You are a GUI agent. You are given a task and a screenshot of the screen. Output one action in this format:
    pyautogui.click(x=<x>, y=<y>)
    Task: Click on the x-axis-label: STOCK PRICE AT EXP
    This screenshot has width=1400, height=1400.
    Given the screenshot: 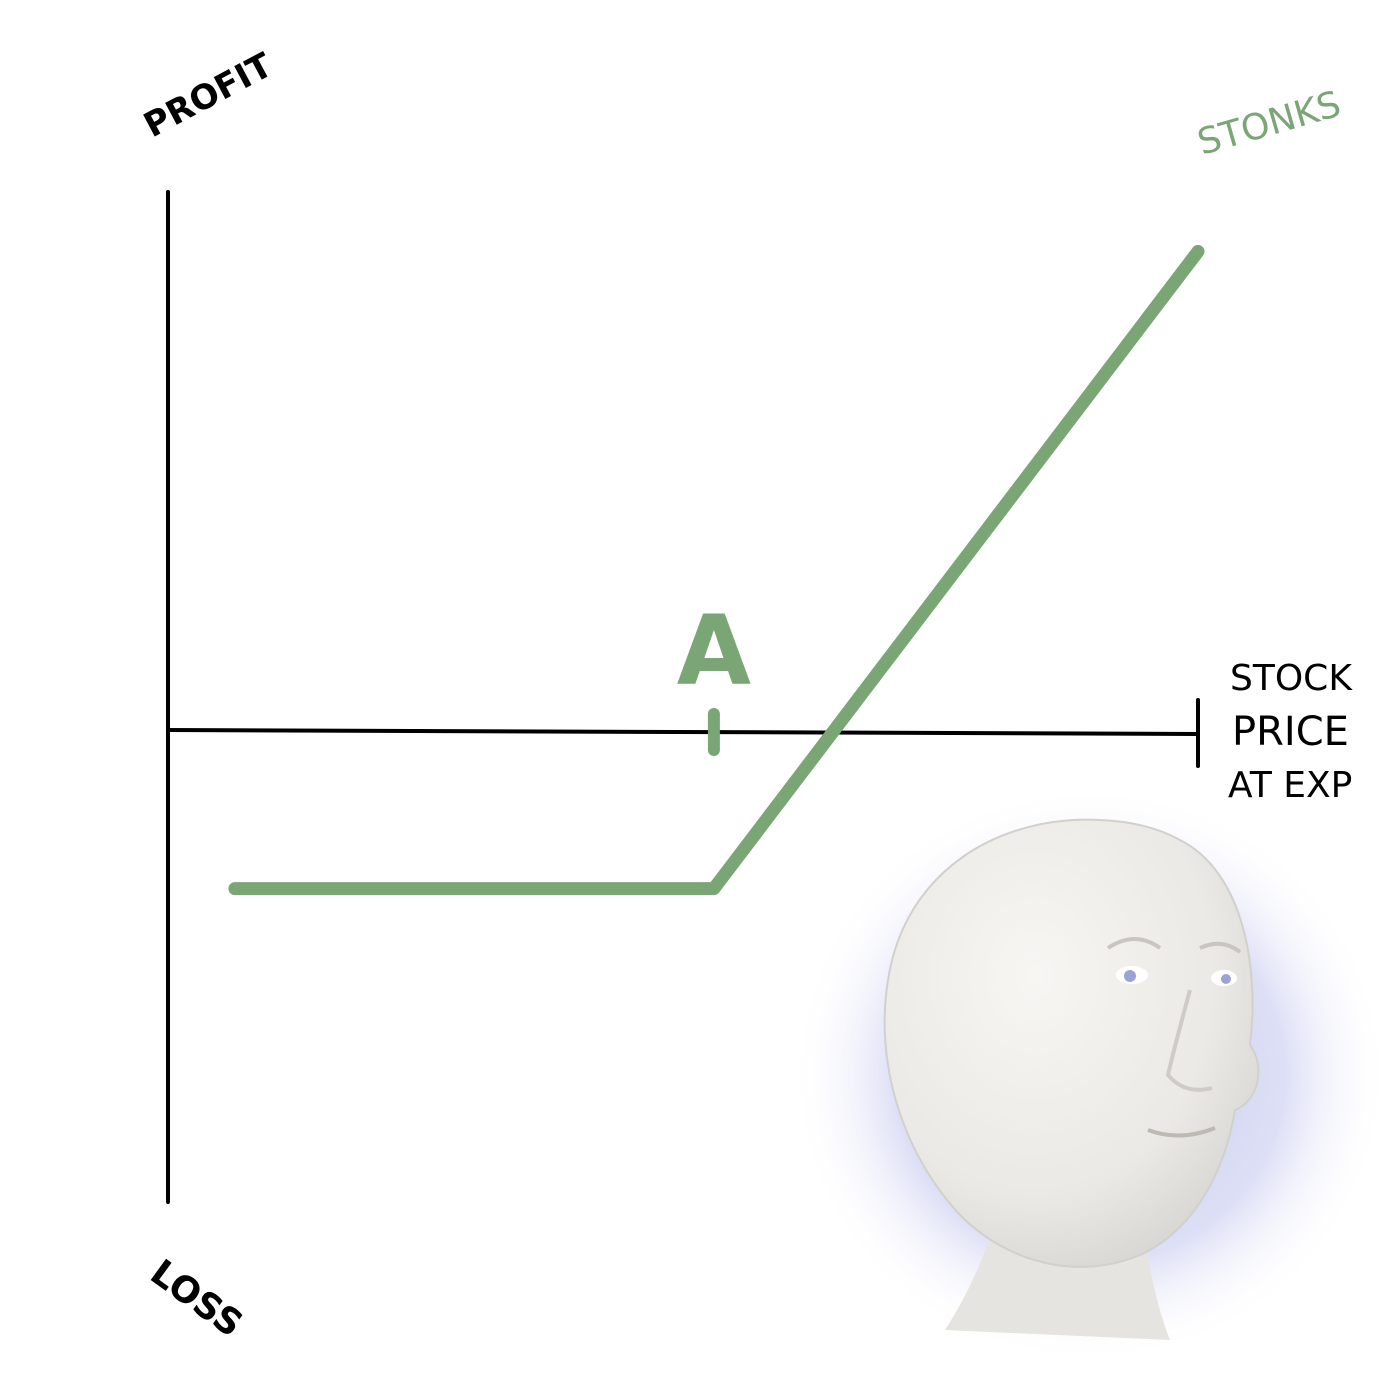 What is the action you would take?
    pyautogui.click(x=1290, y=732)
    